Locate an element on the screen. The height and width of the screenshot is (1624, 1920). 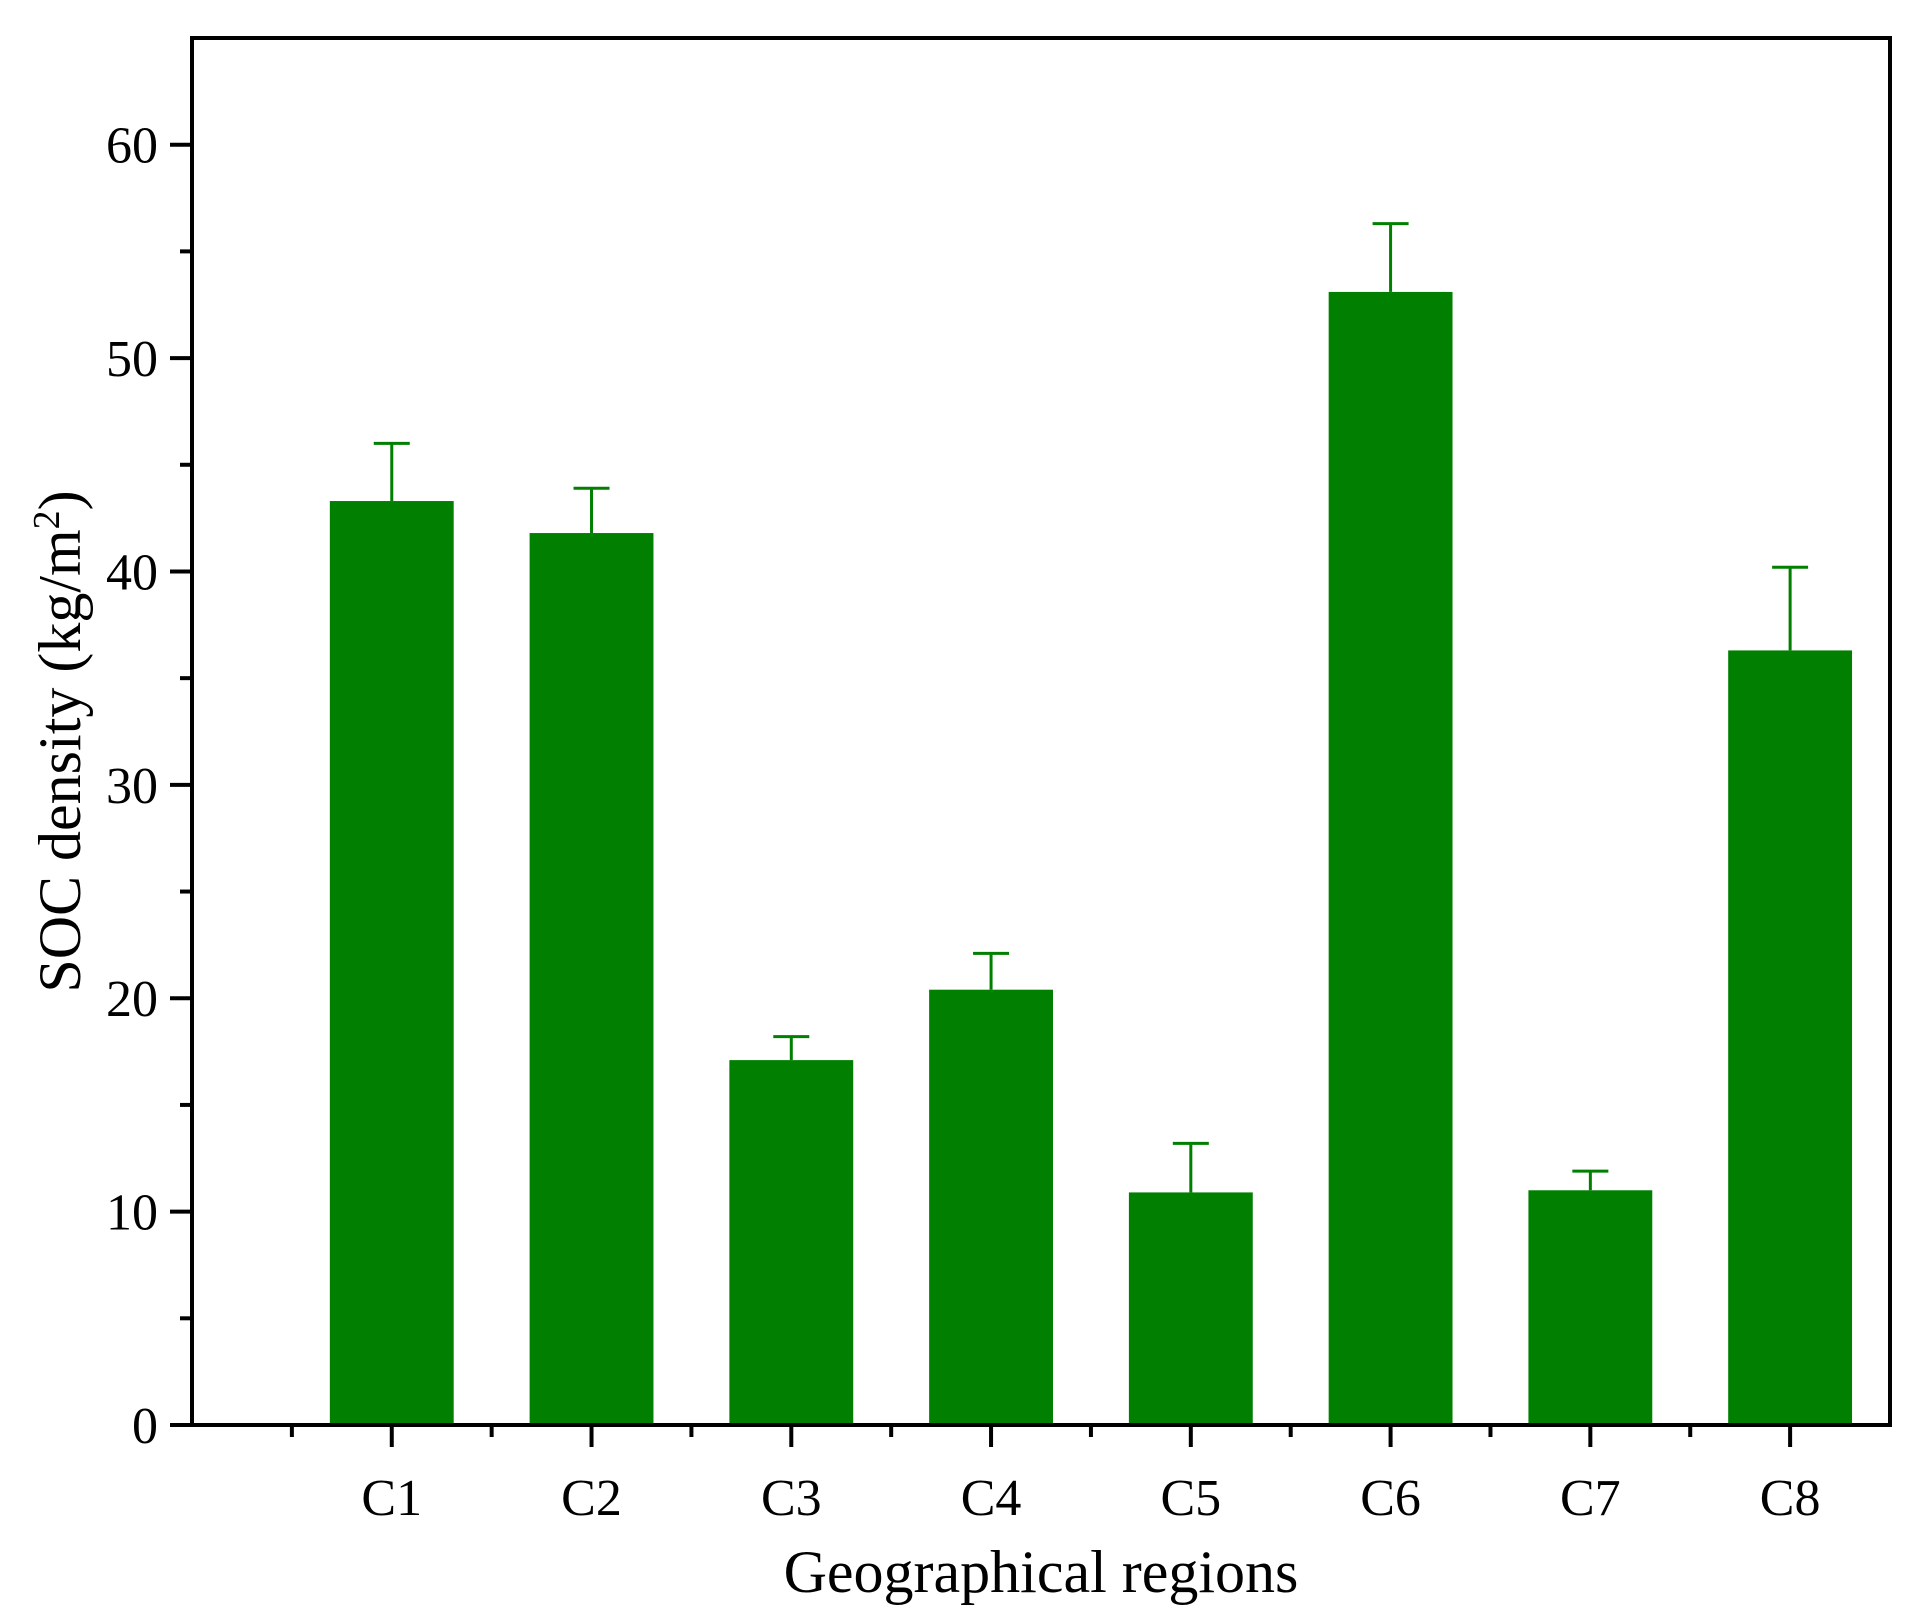
y-axis-title: SOC density (kg/m2) is located at coordinates (59, 741).